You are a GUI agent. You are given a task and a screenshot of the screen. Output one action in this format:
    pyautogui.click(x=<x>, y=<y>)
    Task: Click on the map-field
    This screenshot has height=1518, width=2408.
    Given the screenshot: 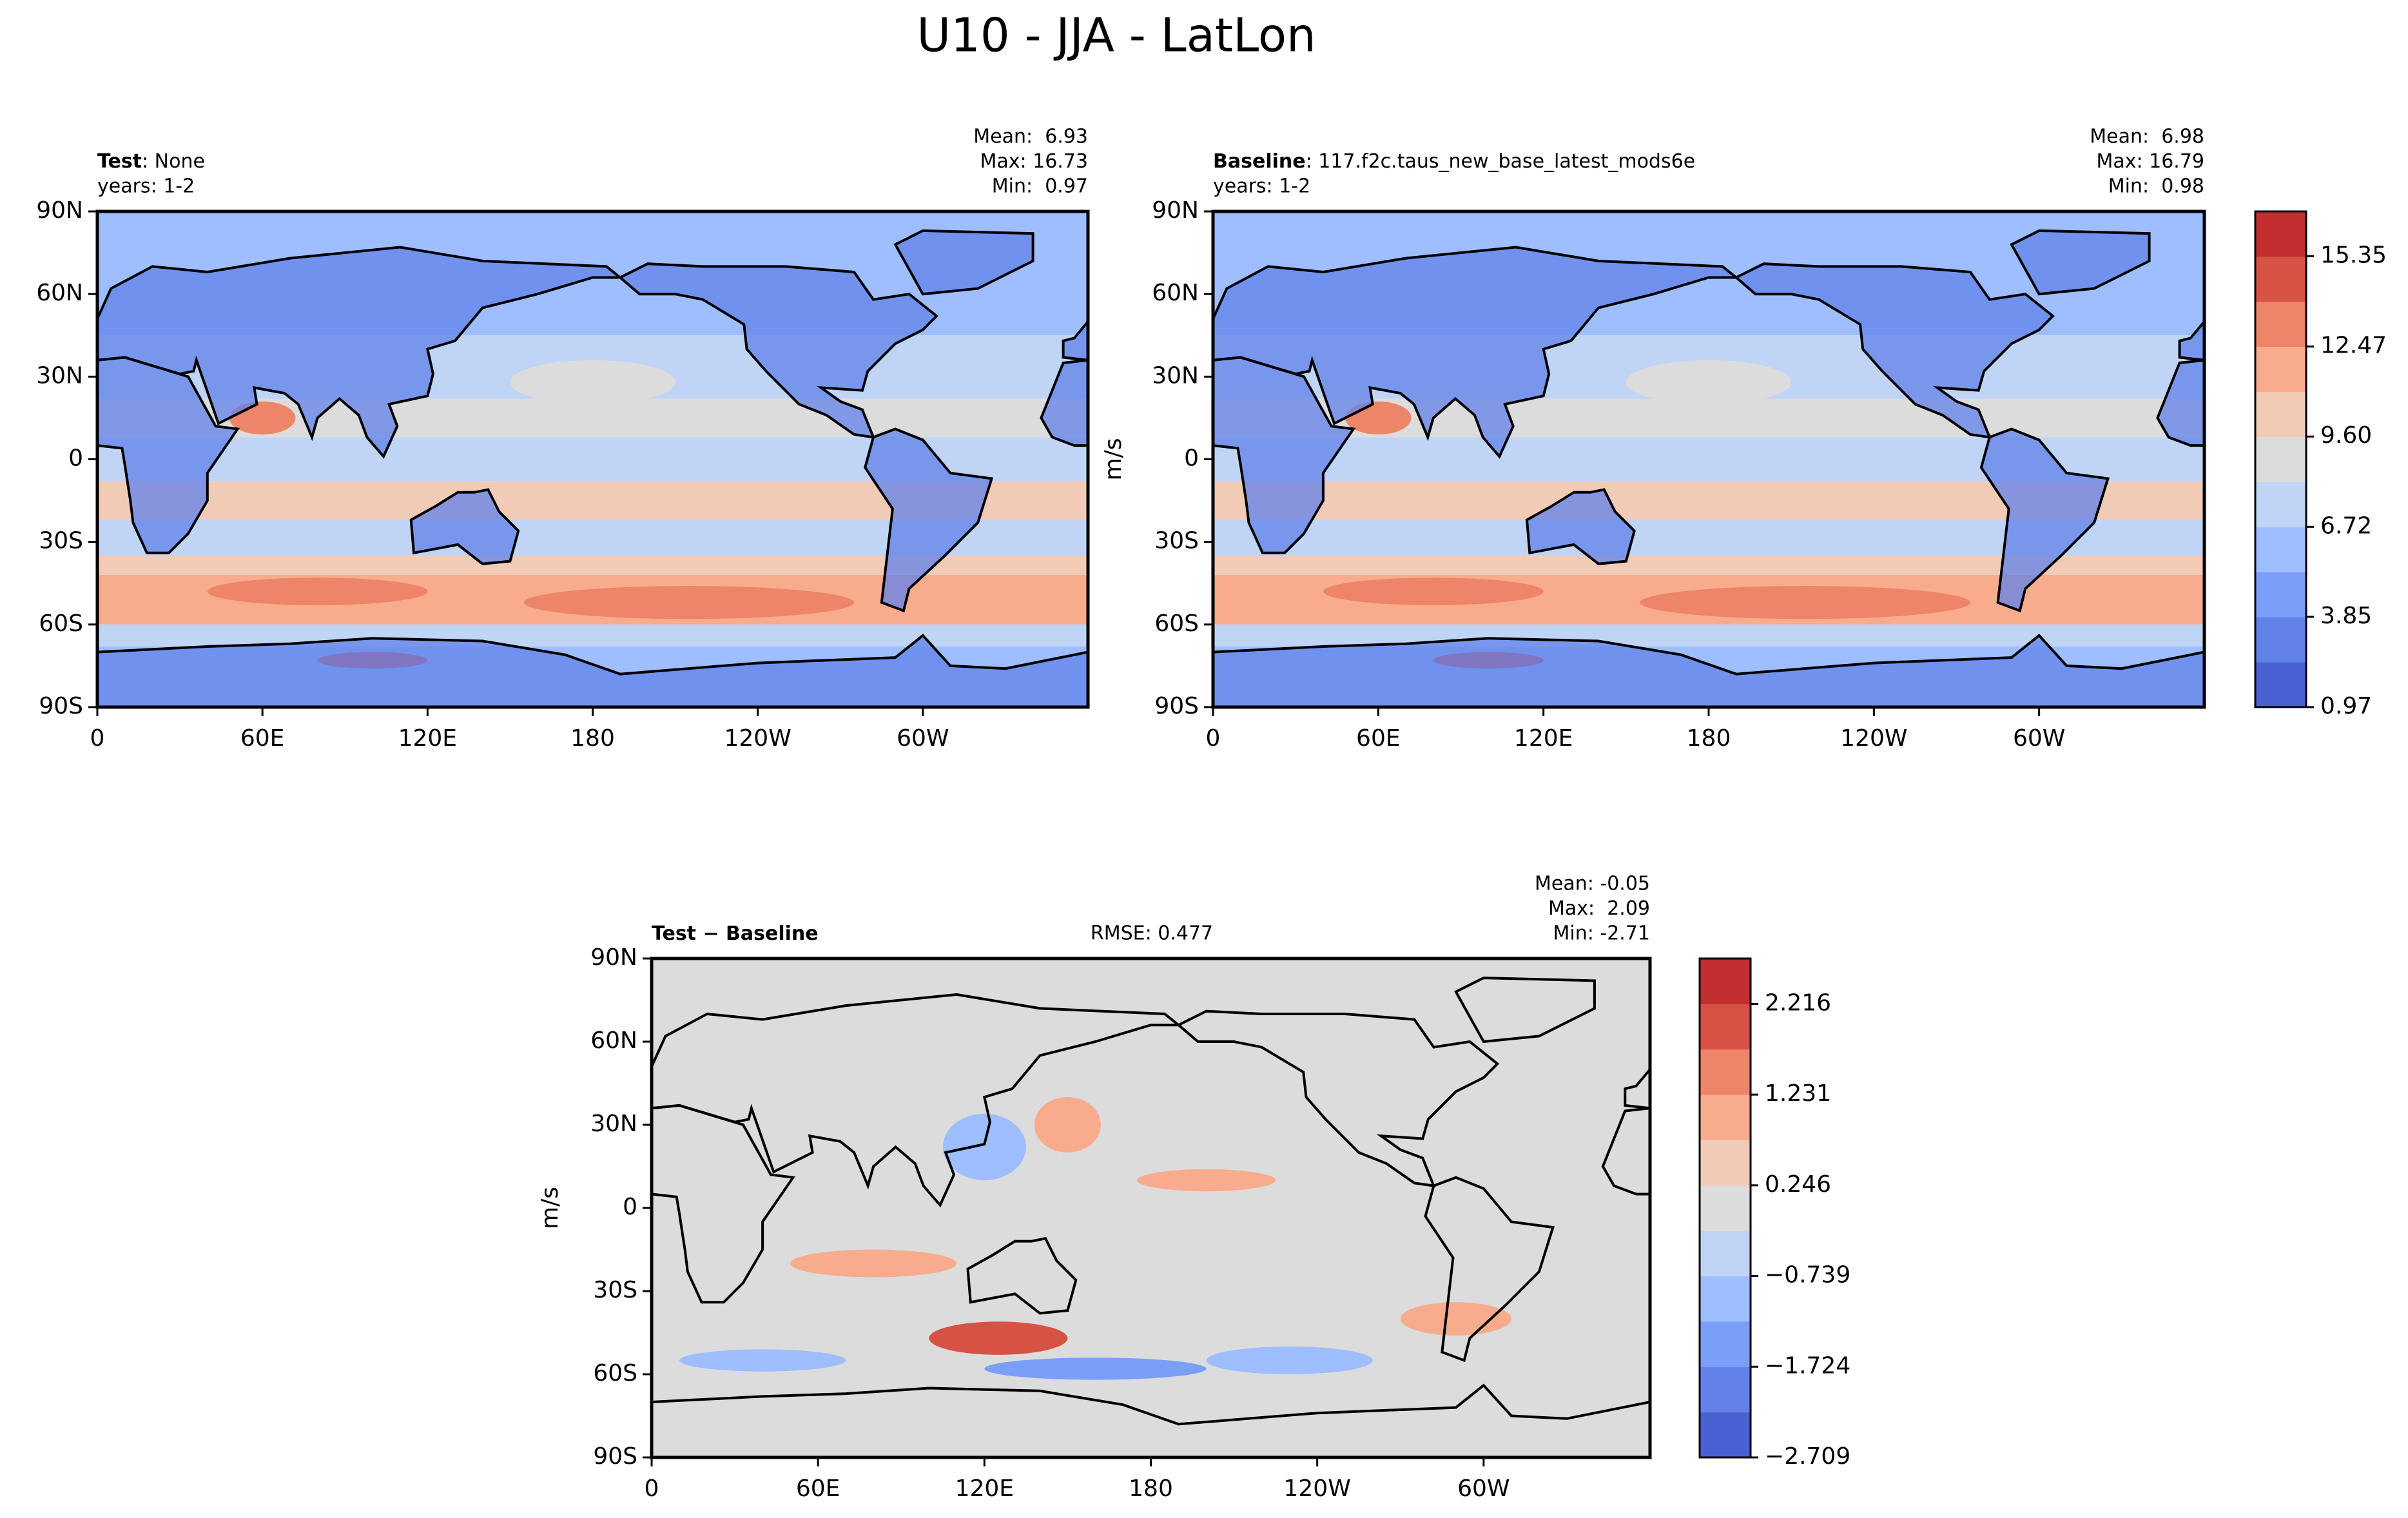 What is the action you would take?
    pyautogui.click(x=1708, y=459)
    